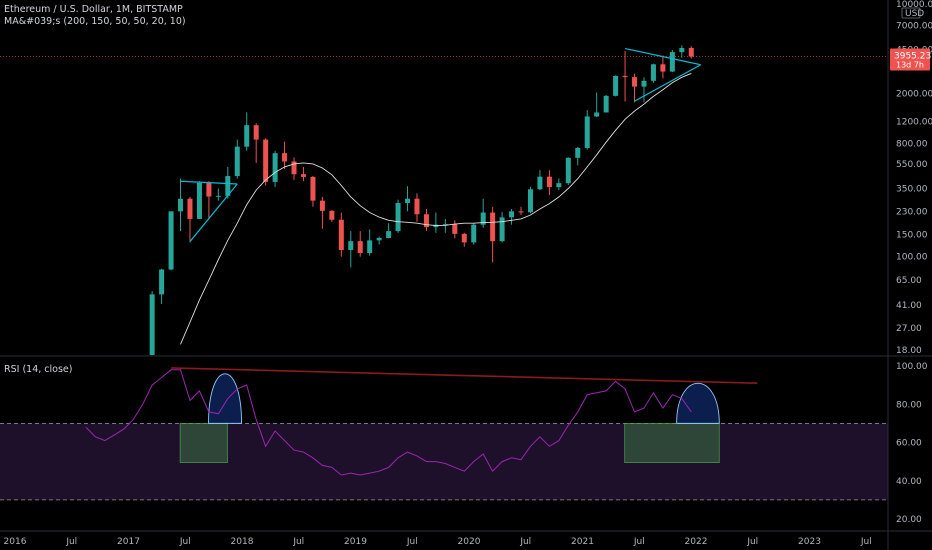 This screenshot has height=550, width=932. What do you see at coordinates (912, 212) in the screenshot?
I see `price-tick-label: 230.00` at bounding box center [912, 212].